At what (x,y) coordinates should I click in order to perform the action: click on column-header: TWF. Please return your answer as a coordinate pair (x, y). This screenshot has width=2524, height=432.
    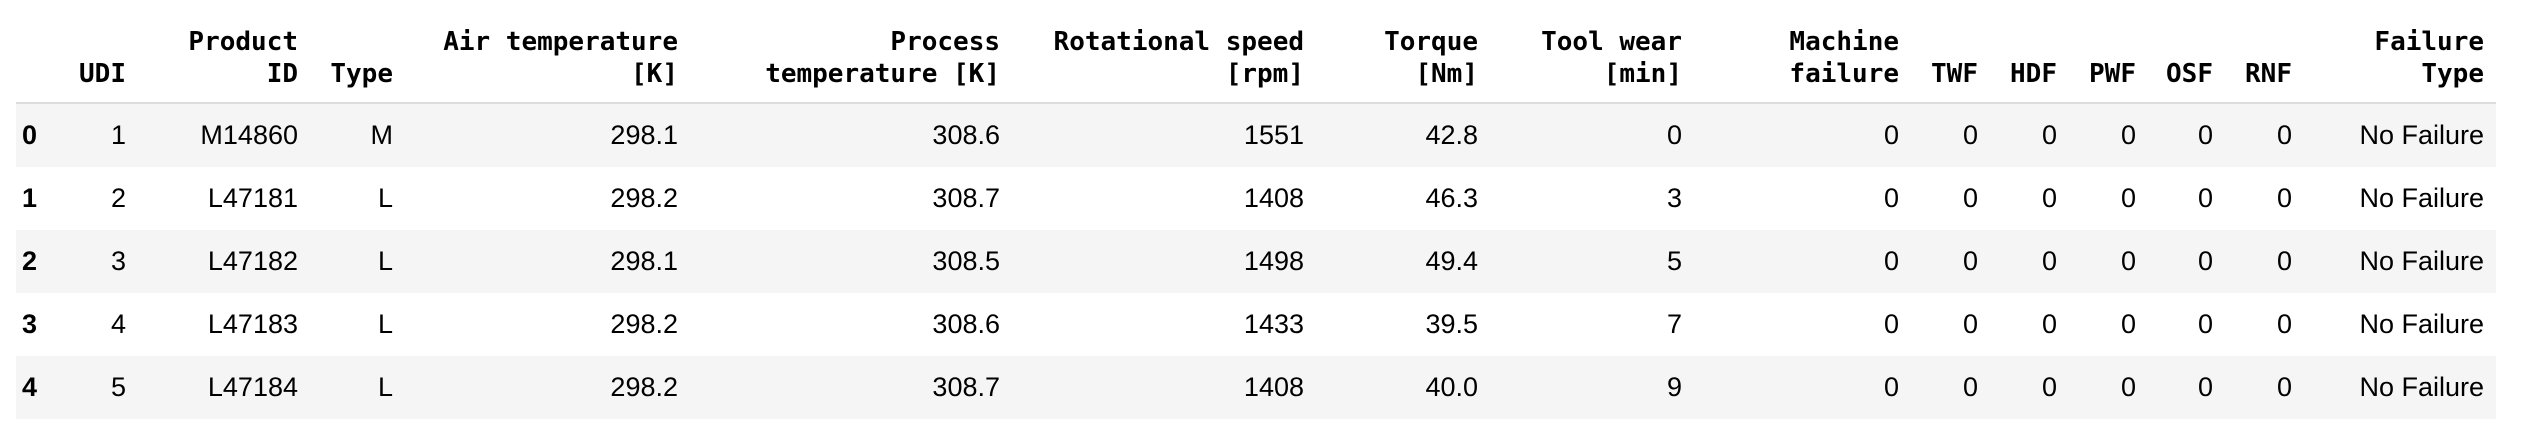
    Looking at the image, I should click on (1950, 52).